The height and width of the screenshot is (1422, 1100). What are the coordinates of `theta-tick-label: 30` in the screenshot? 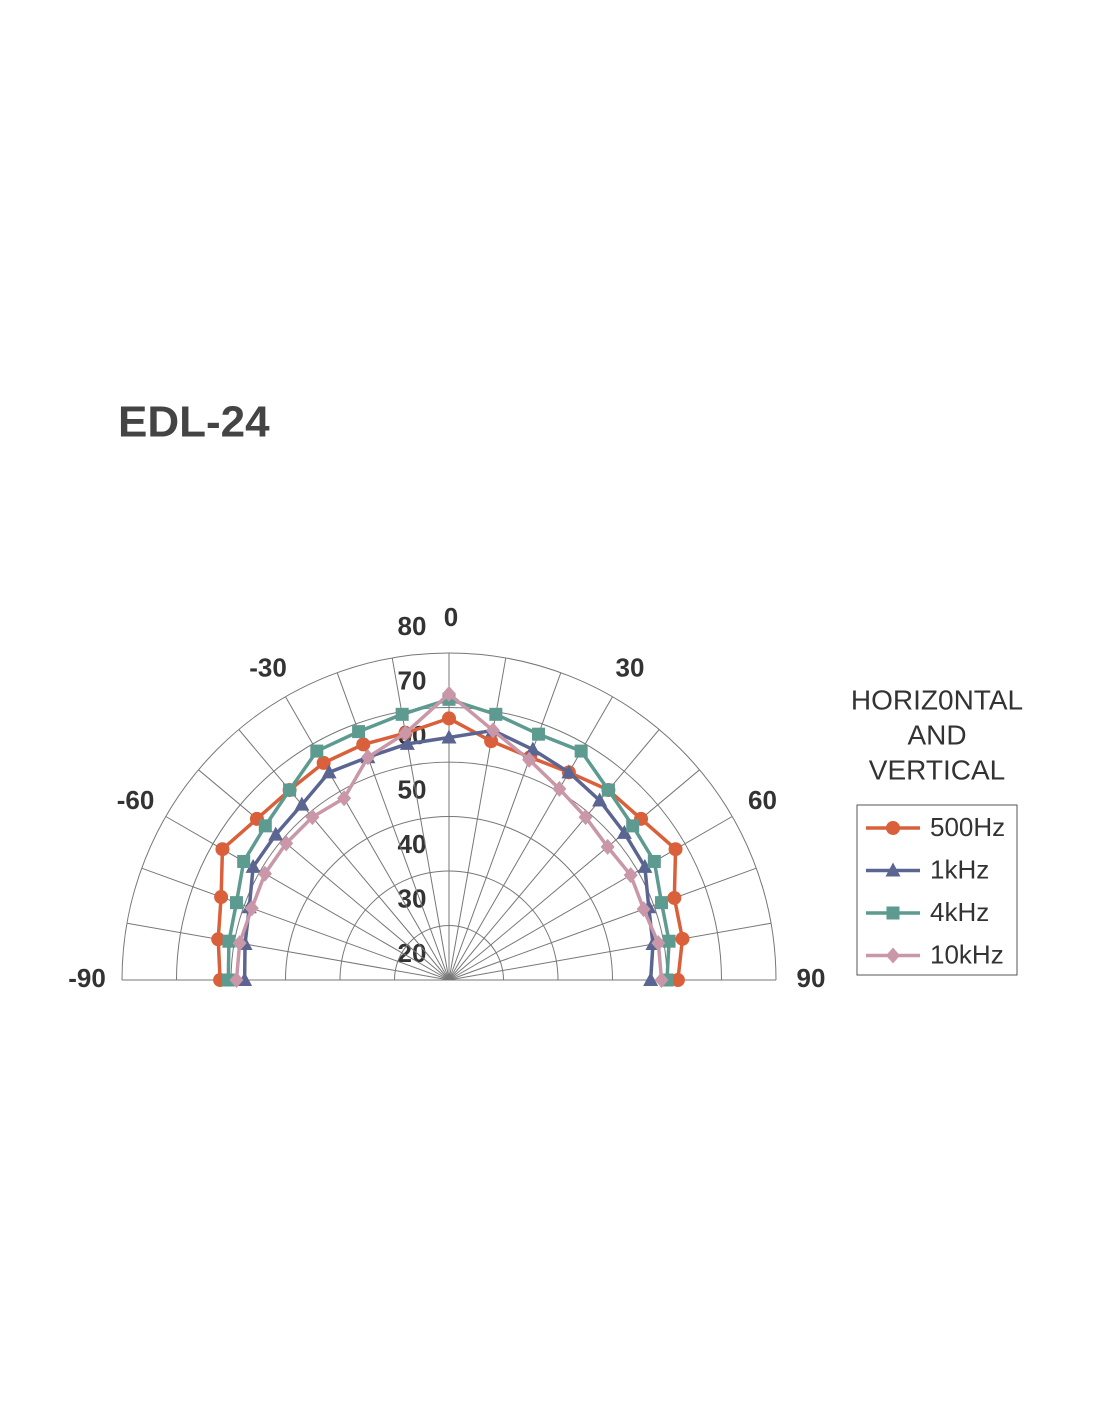 It's located at (630, 667).